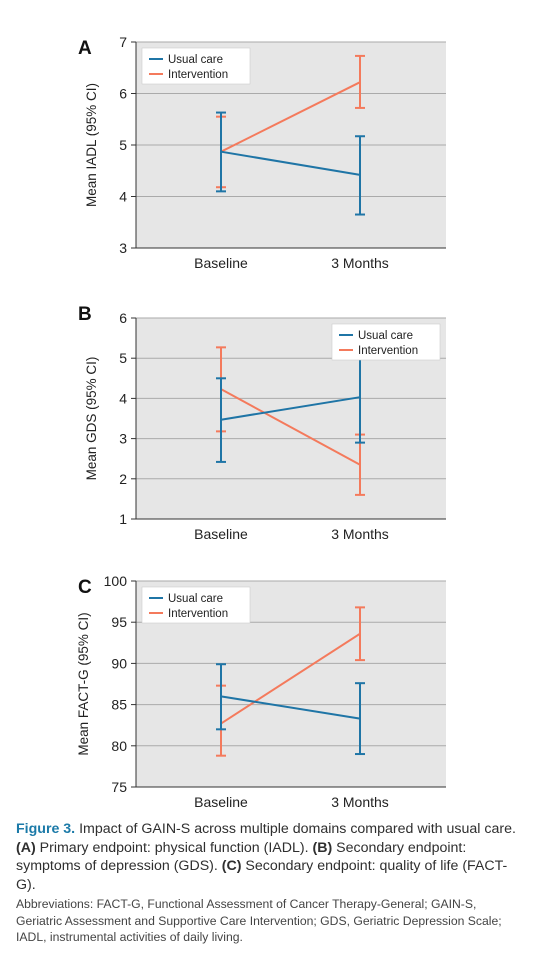 The height and width of the screenshot is (969, 536). Describe the element at coordinates (83, 683) in the screenshot. I see `y-axis-label: Mean FACT-G (95% CI)` at that location.